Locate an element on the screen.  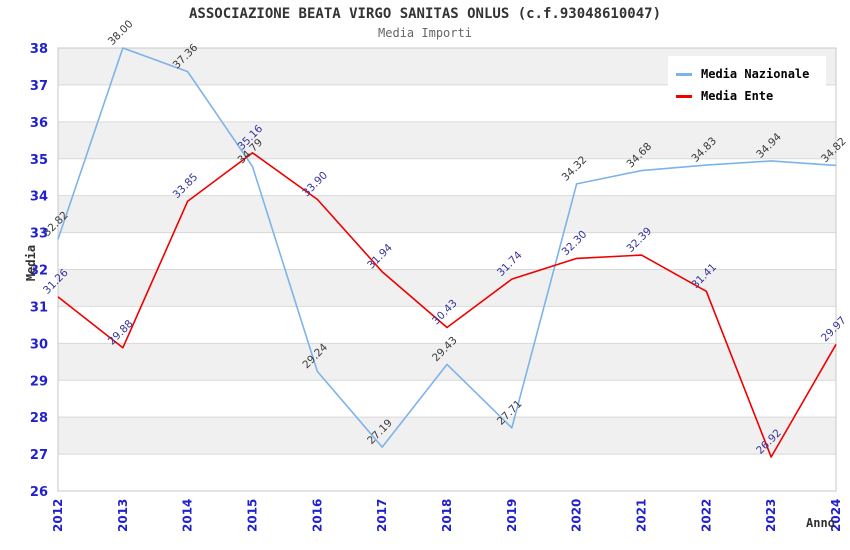
y-axis-title: Media is located at coordinates (31, 263).